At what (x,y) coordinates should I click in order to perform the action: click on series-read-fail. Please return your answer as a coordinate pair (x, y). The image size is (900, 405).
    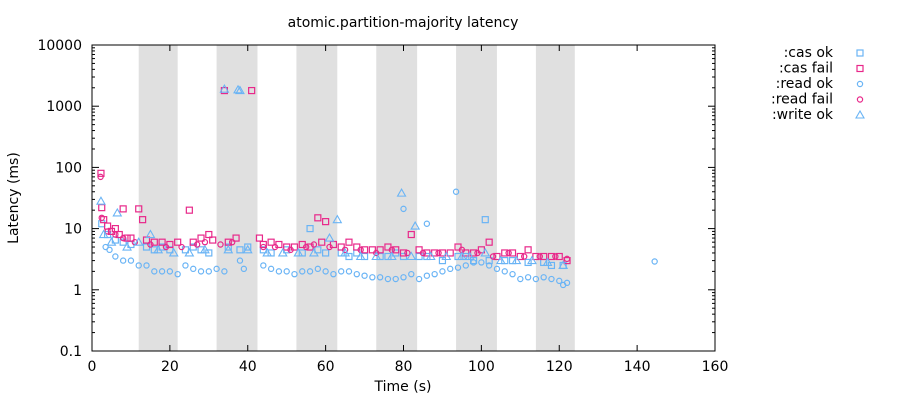
    Looking at the image, I should click on (334, 218).